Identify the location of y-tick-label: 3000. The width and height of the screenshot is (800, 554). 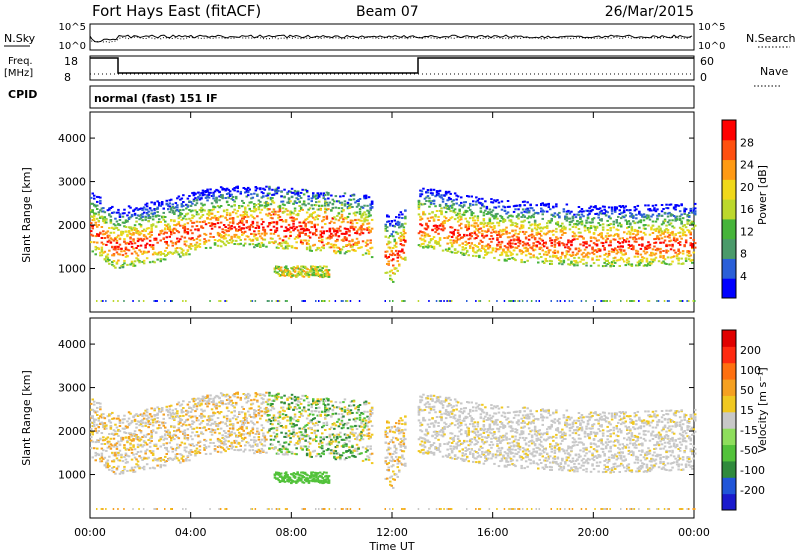
(72, 182).